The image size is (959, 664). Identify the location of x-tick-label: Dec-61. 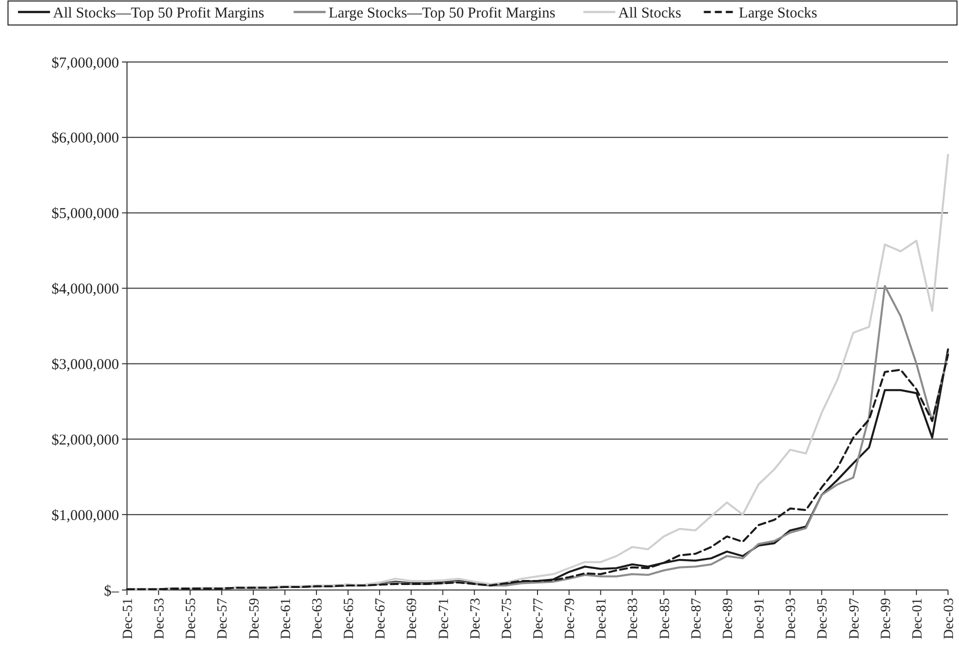
(286, 619).